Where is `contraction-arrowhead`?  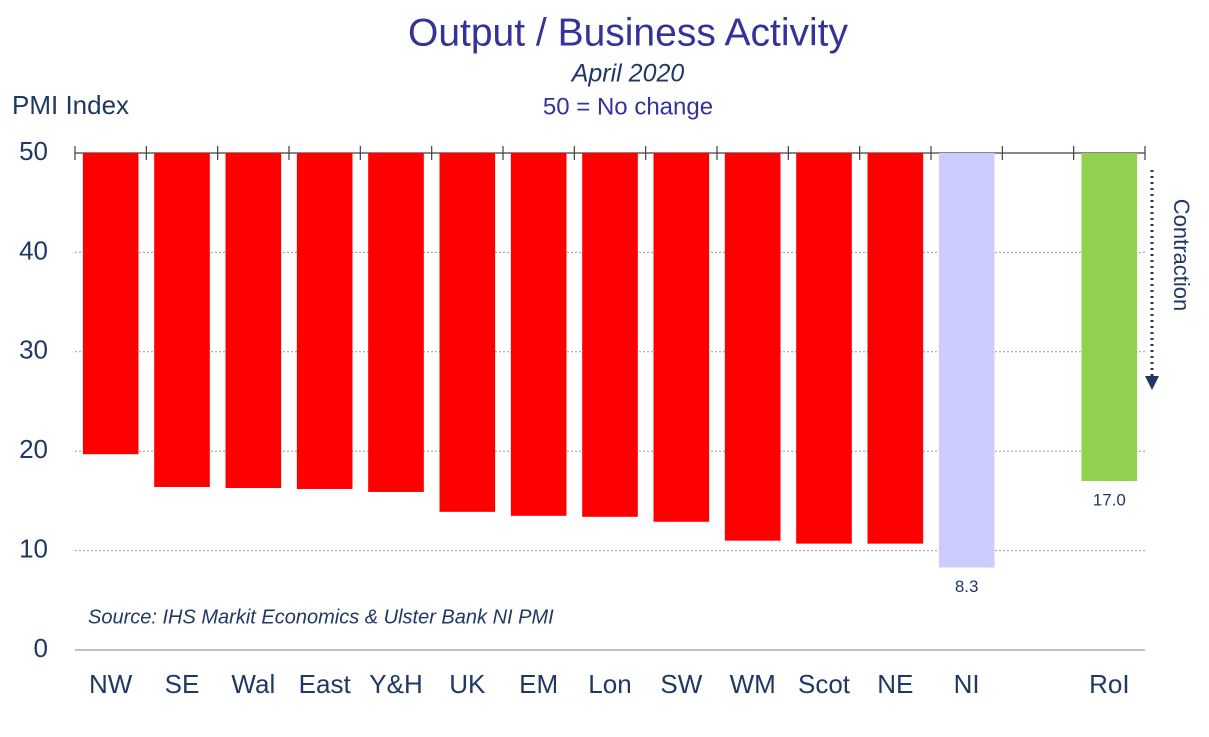
contraction-arrowhead is located at coordinates (1152, 383).